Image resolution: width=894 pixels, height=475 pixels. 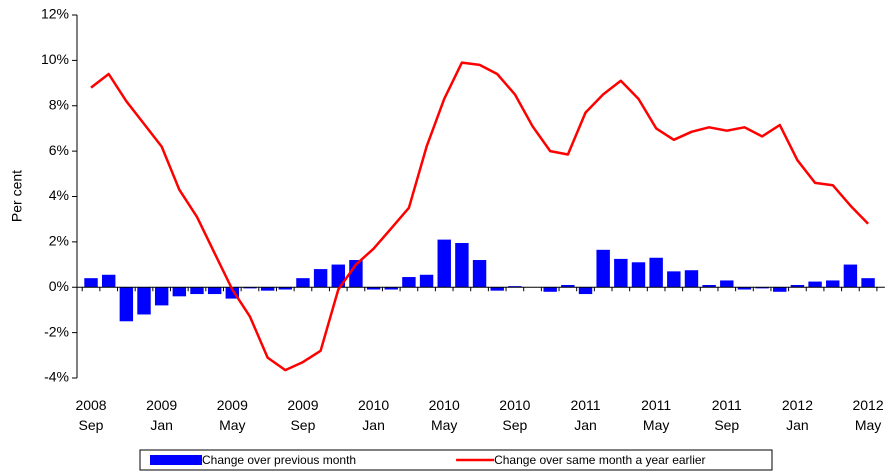 What do you see at coordinates (374, 415) in the screenshot?
I see `x-tick-label: 2010 Jan` at bounding box center [374, 415].